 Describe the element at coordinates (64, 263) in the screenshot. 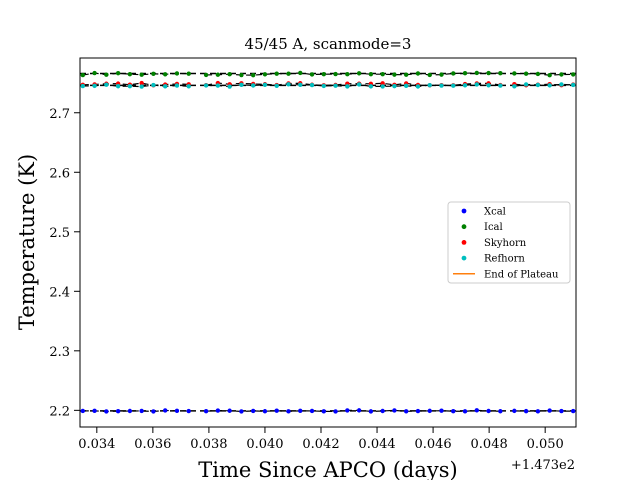

I see `y-axis: 2.2 2.3 2.4 2.5 2.6 2.7` at that location.